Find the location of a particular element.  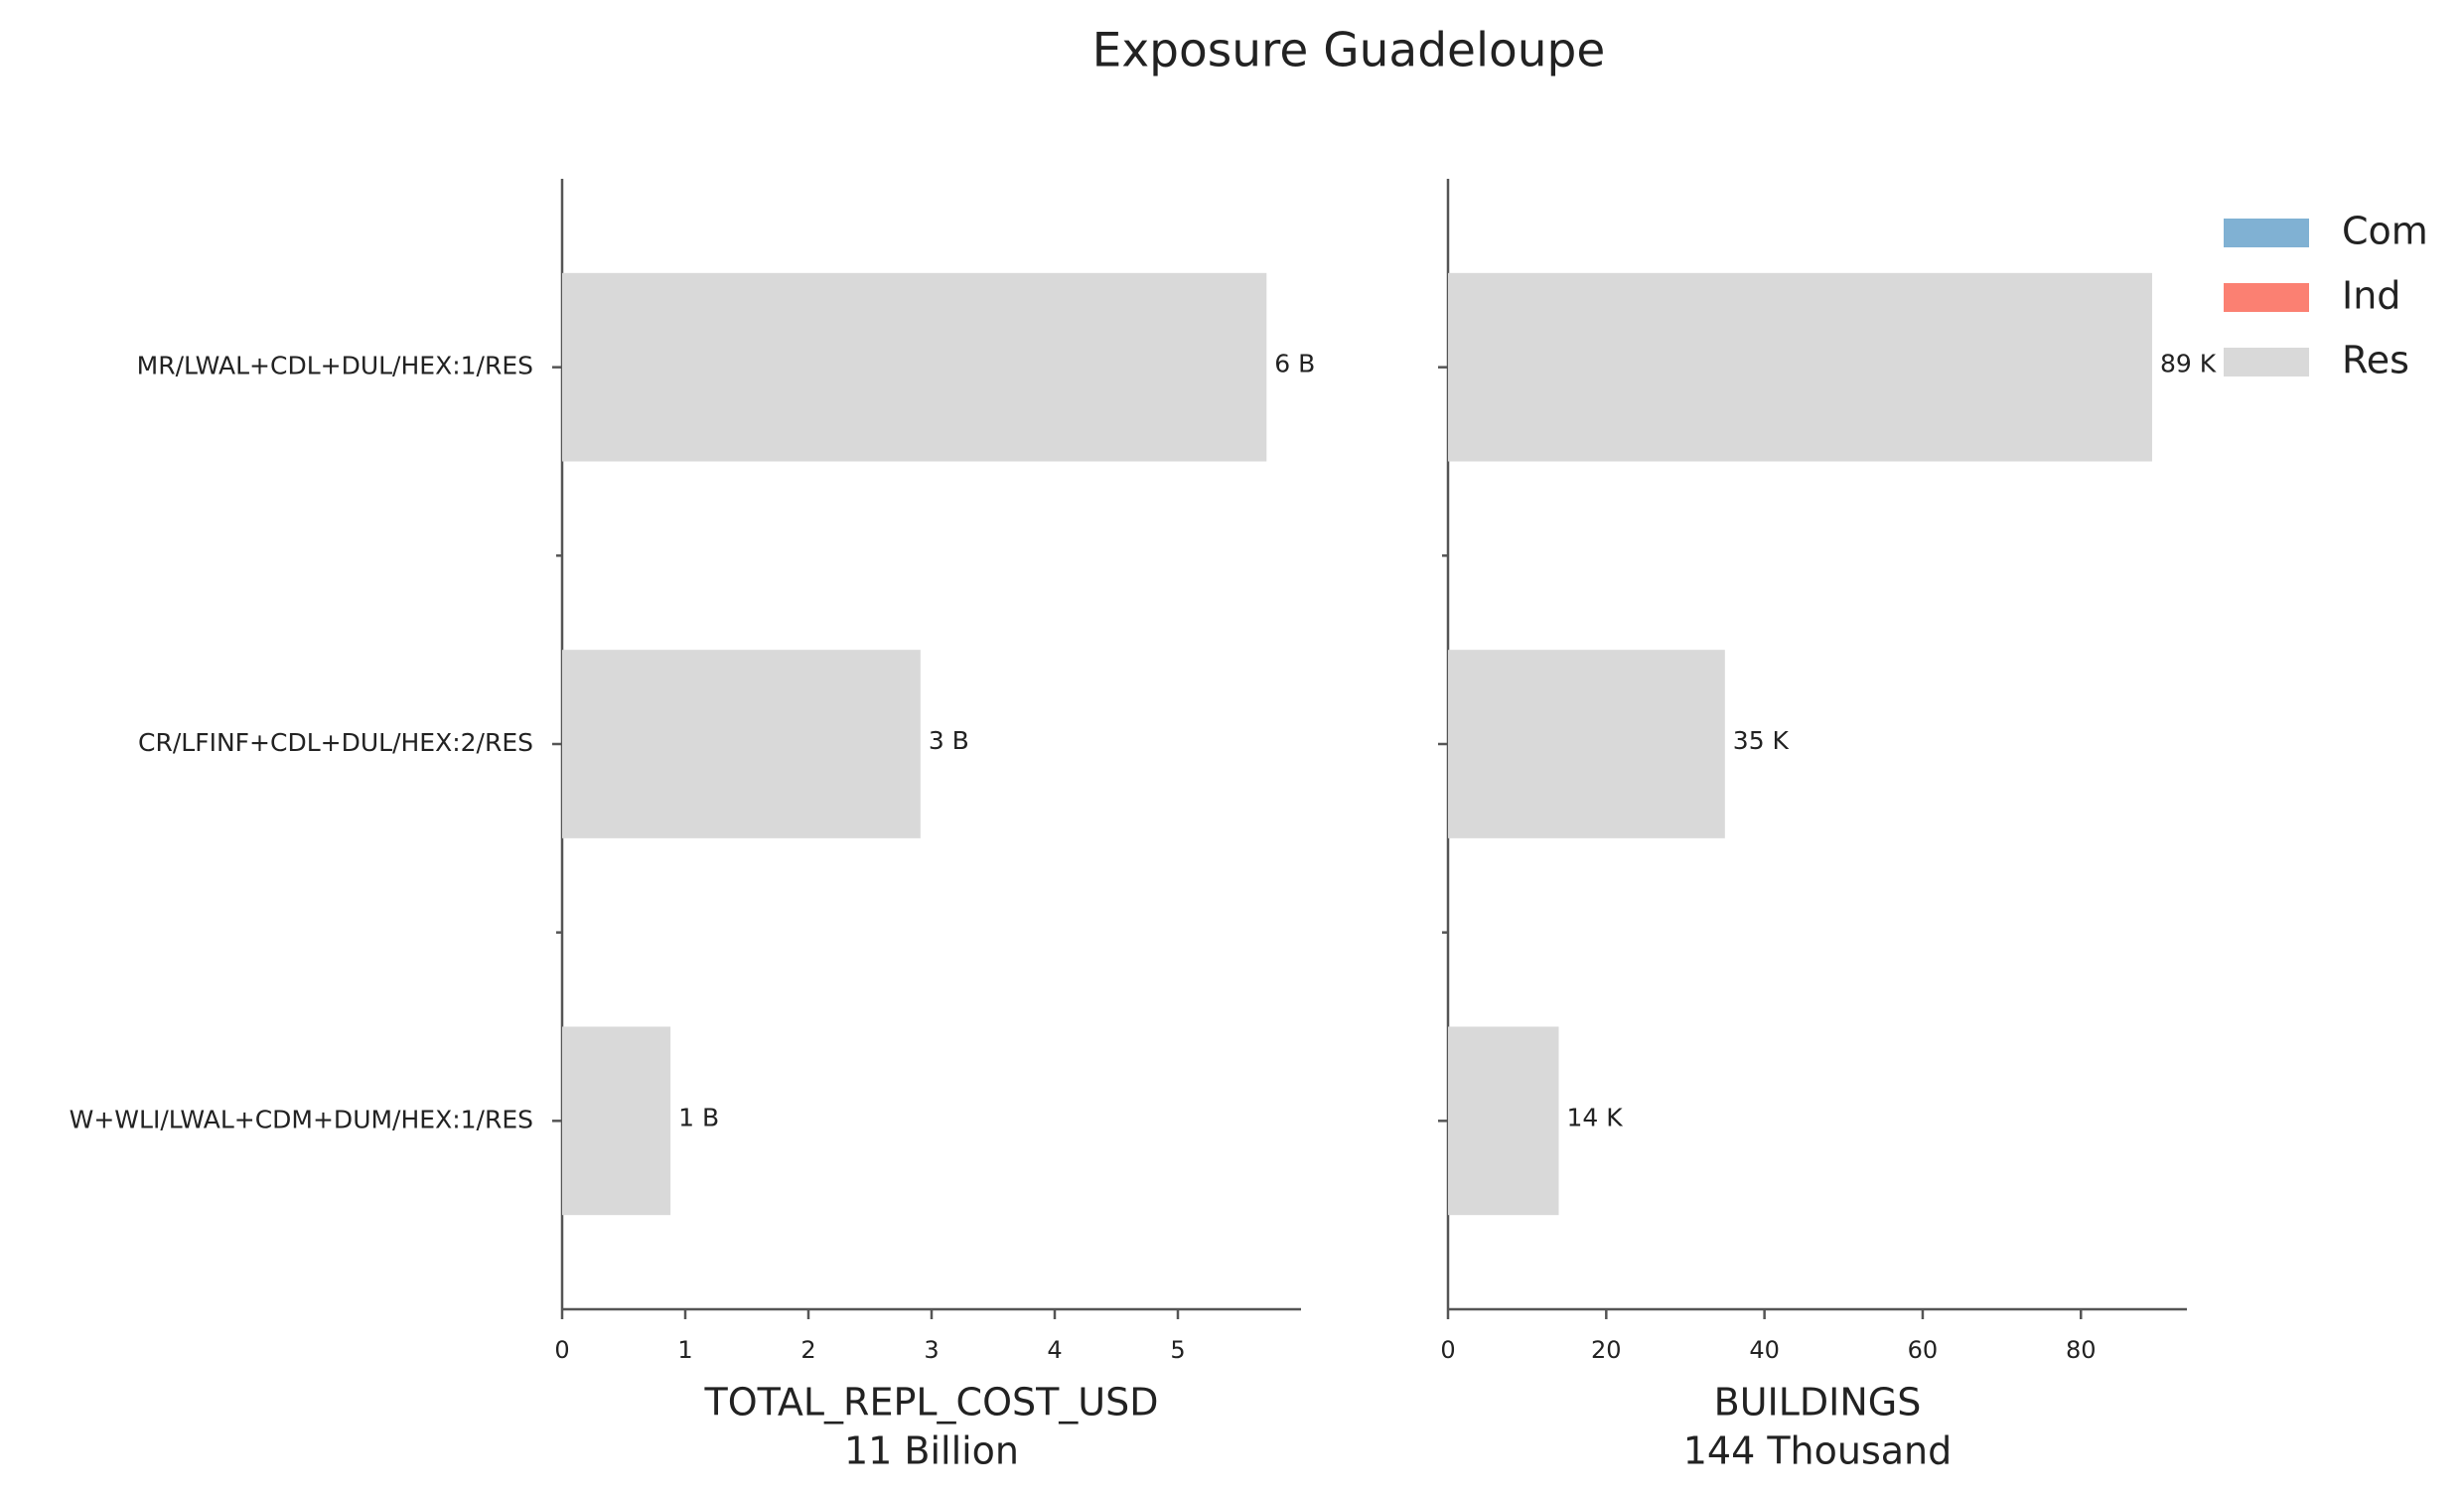

legend-label: Ind is located at coordinates (2371, 296).